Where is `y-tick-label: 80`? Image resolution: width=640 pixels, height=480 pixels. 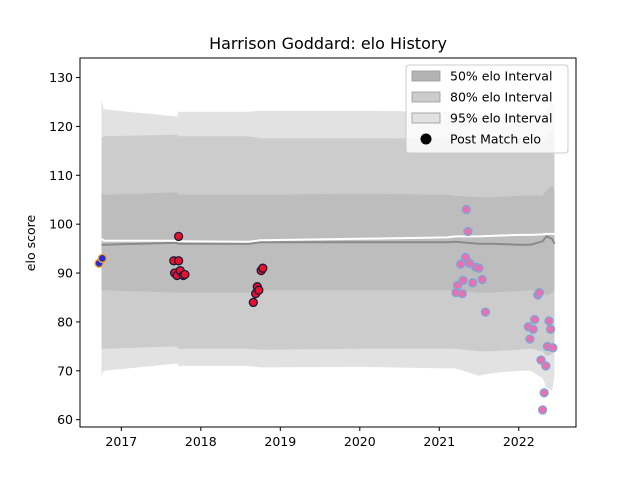
y-tick-label: 80 is located at coordinates (65, 321).